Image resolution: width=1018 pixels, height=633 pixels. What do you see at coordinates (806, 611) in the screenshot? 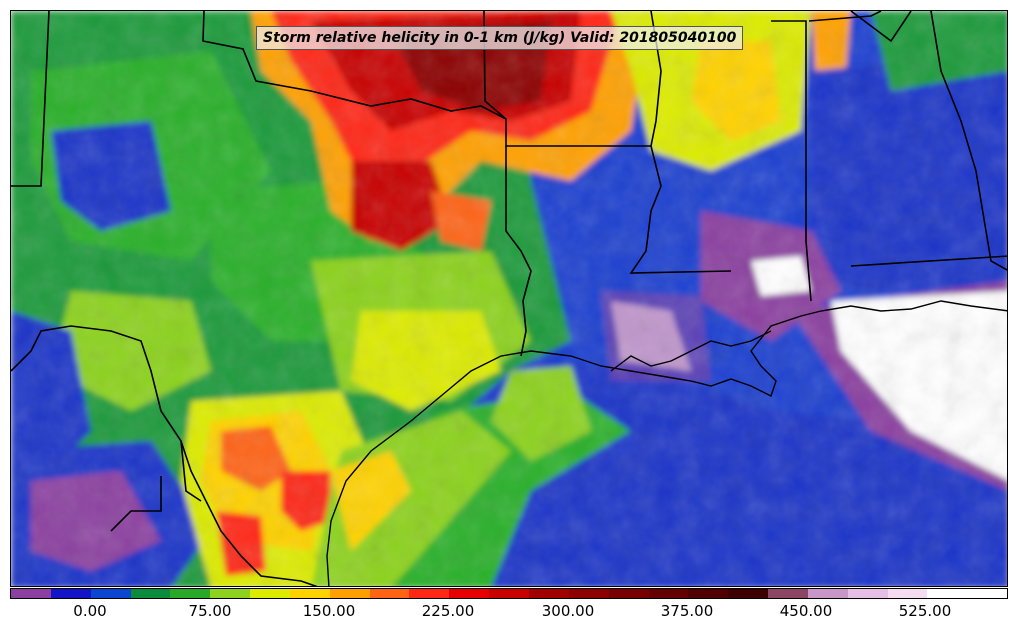
I see `colorbar-tick-label: 450.00` at bounding box center [806, 611].